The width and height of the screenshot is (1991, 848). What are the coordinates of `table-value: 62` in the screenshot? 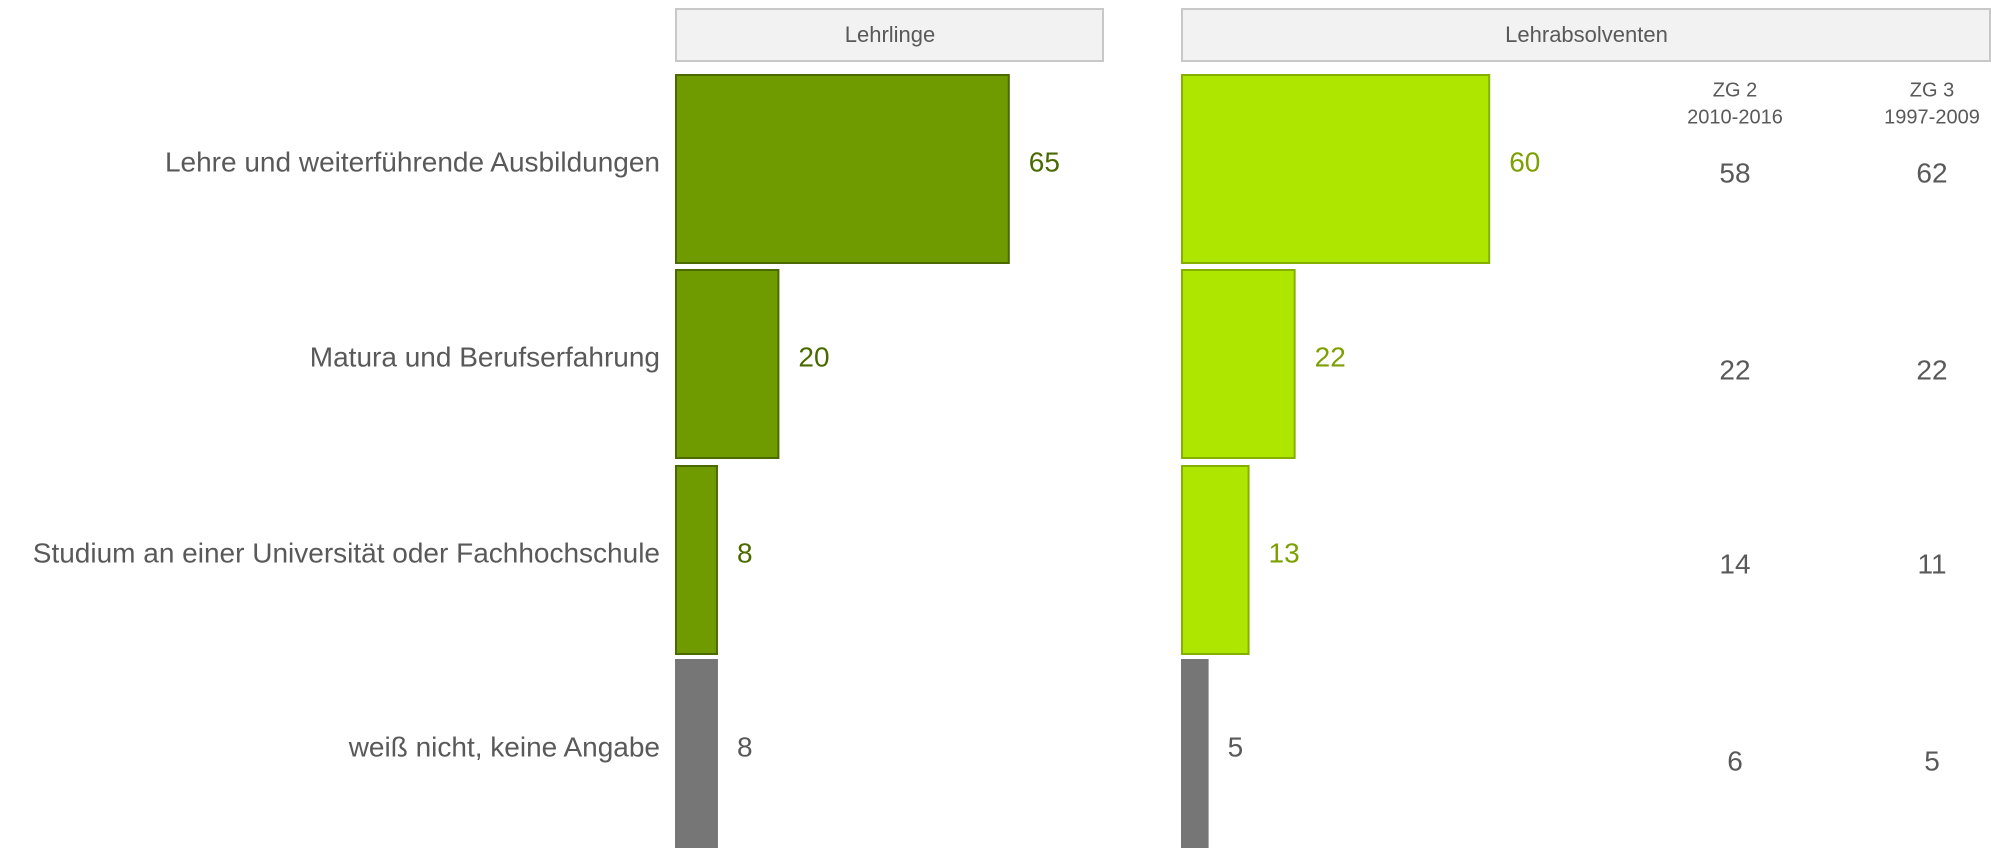 It's located at (1931, 172).